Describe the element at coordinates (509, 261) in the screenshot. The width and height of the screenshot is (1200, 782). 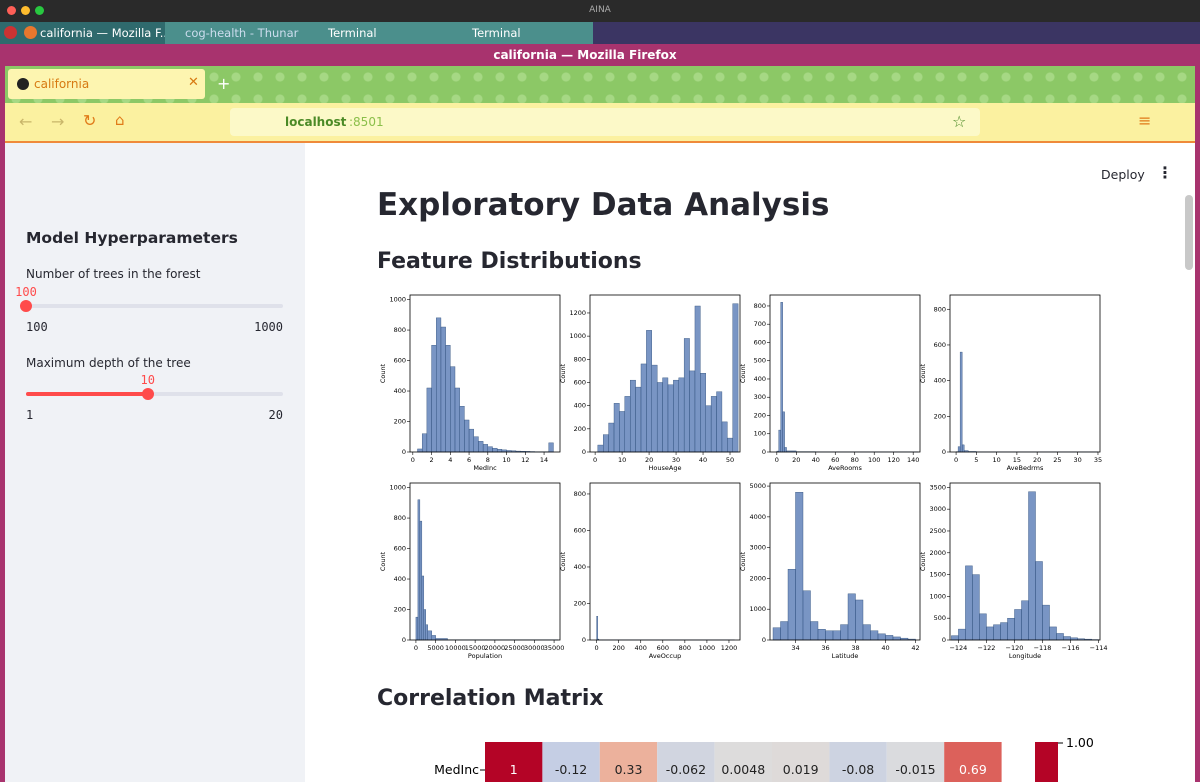
I see `section-heading: Feature Distributions` at that location.